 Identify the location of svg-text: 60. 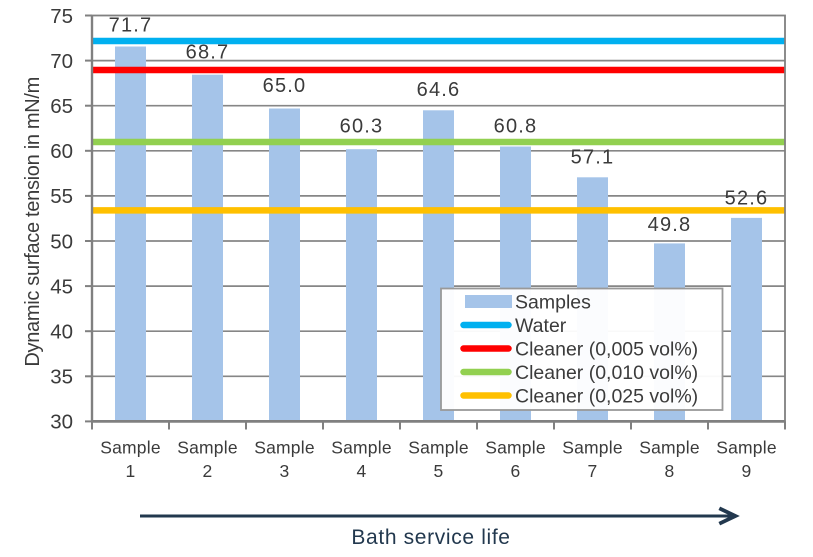
(61, 151).